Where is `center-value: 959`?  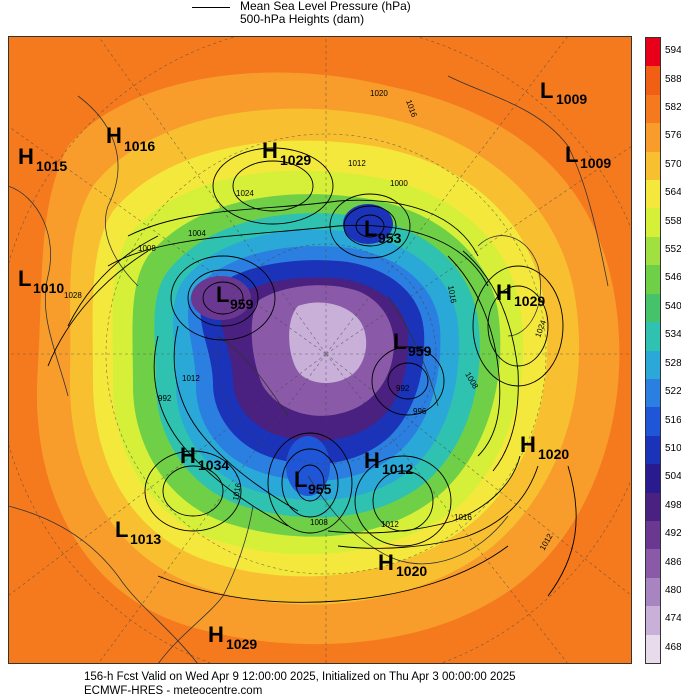 center-value: 959 is located at coordinates (242, 304).